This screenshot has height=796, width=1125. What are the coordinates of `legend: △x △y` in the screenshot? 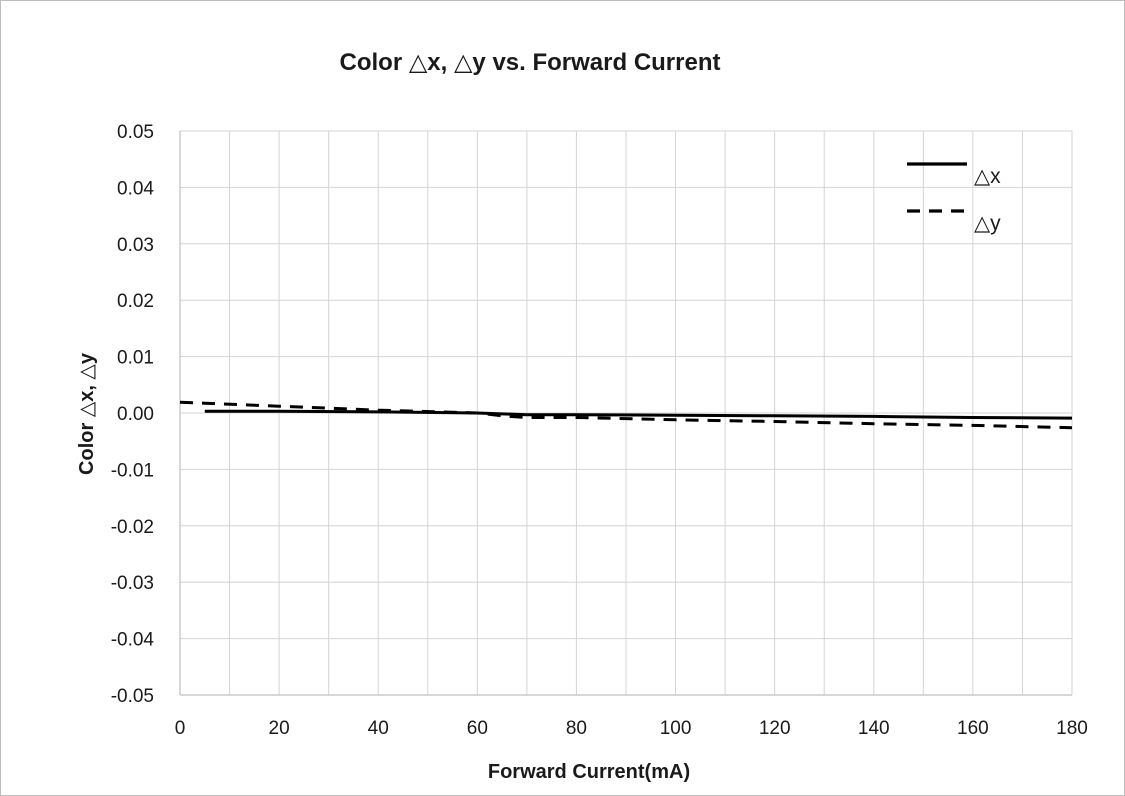 It's located at (954, 198).